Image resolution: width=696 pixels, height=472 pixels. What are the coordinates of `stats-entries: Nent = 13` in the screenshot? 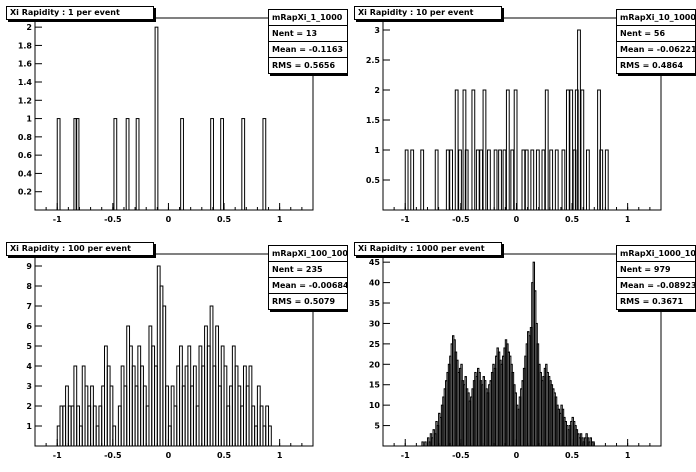 It's located at (308, 34).